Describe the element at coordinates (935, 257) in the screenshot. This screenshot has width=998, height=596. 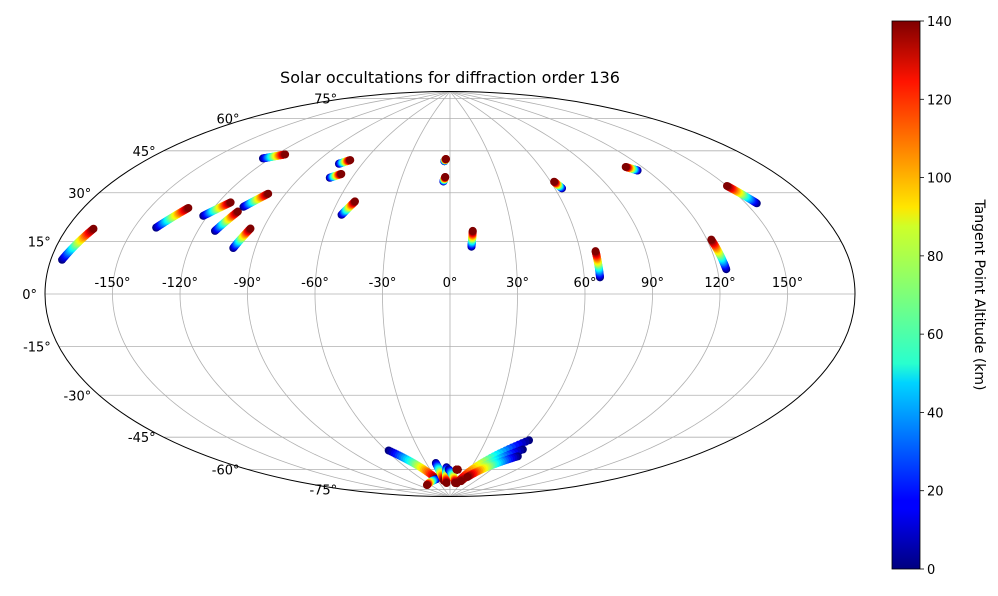
I see `colorbar-tick-label: 80` at that location.